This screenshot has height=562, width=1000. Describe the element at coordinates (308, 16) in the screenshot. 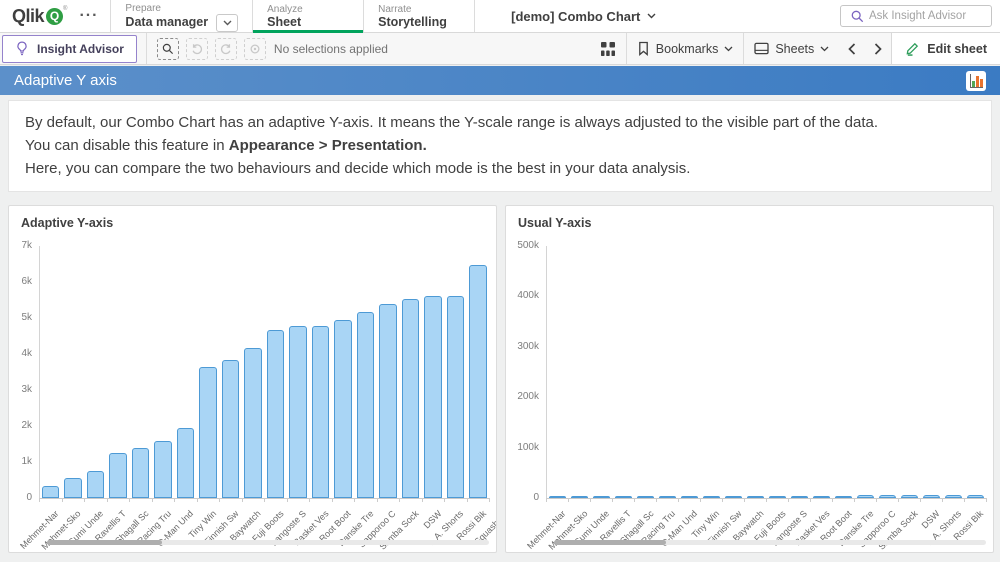

I see `tab-analyze: Analyze Sheet` at that location.